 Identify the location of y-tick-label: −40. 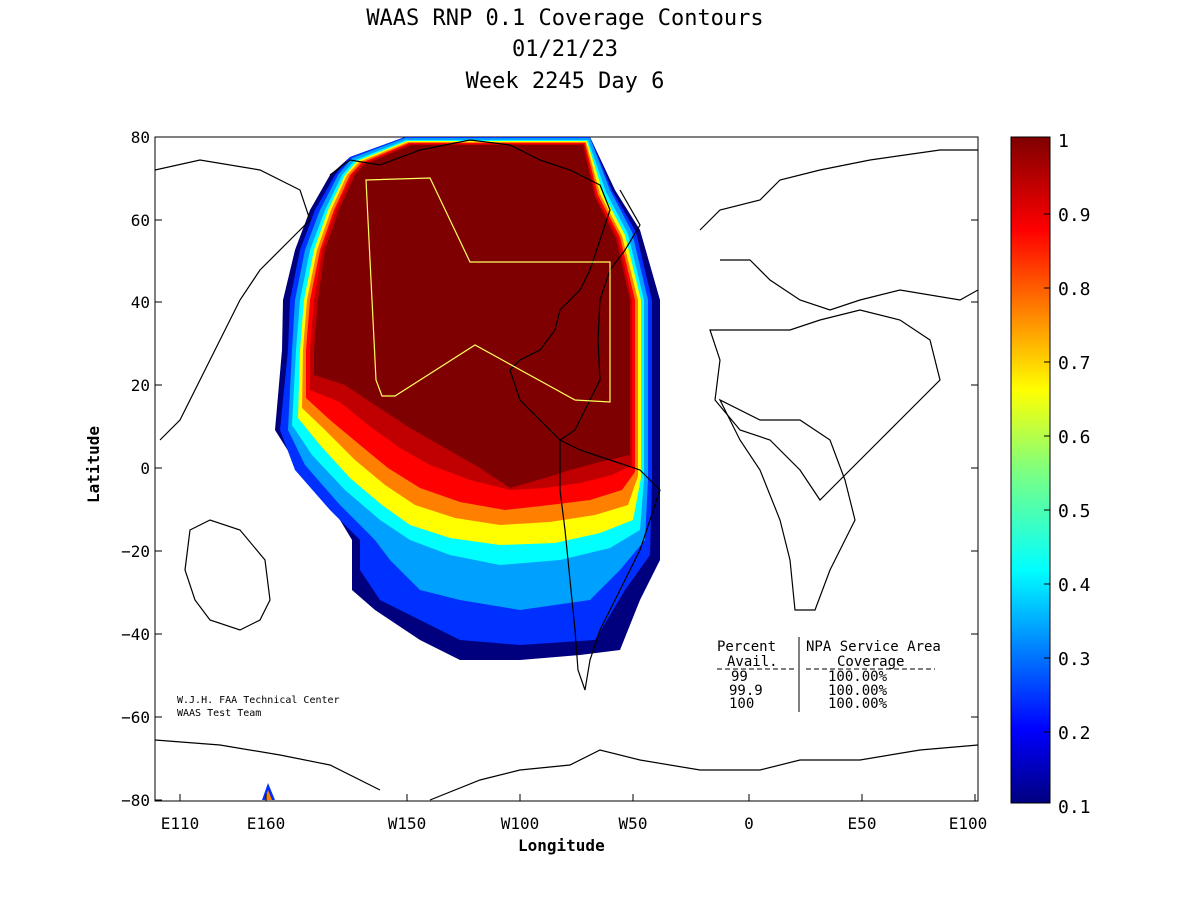
(135, 634).